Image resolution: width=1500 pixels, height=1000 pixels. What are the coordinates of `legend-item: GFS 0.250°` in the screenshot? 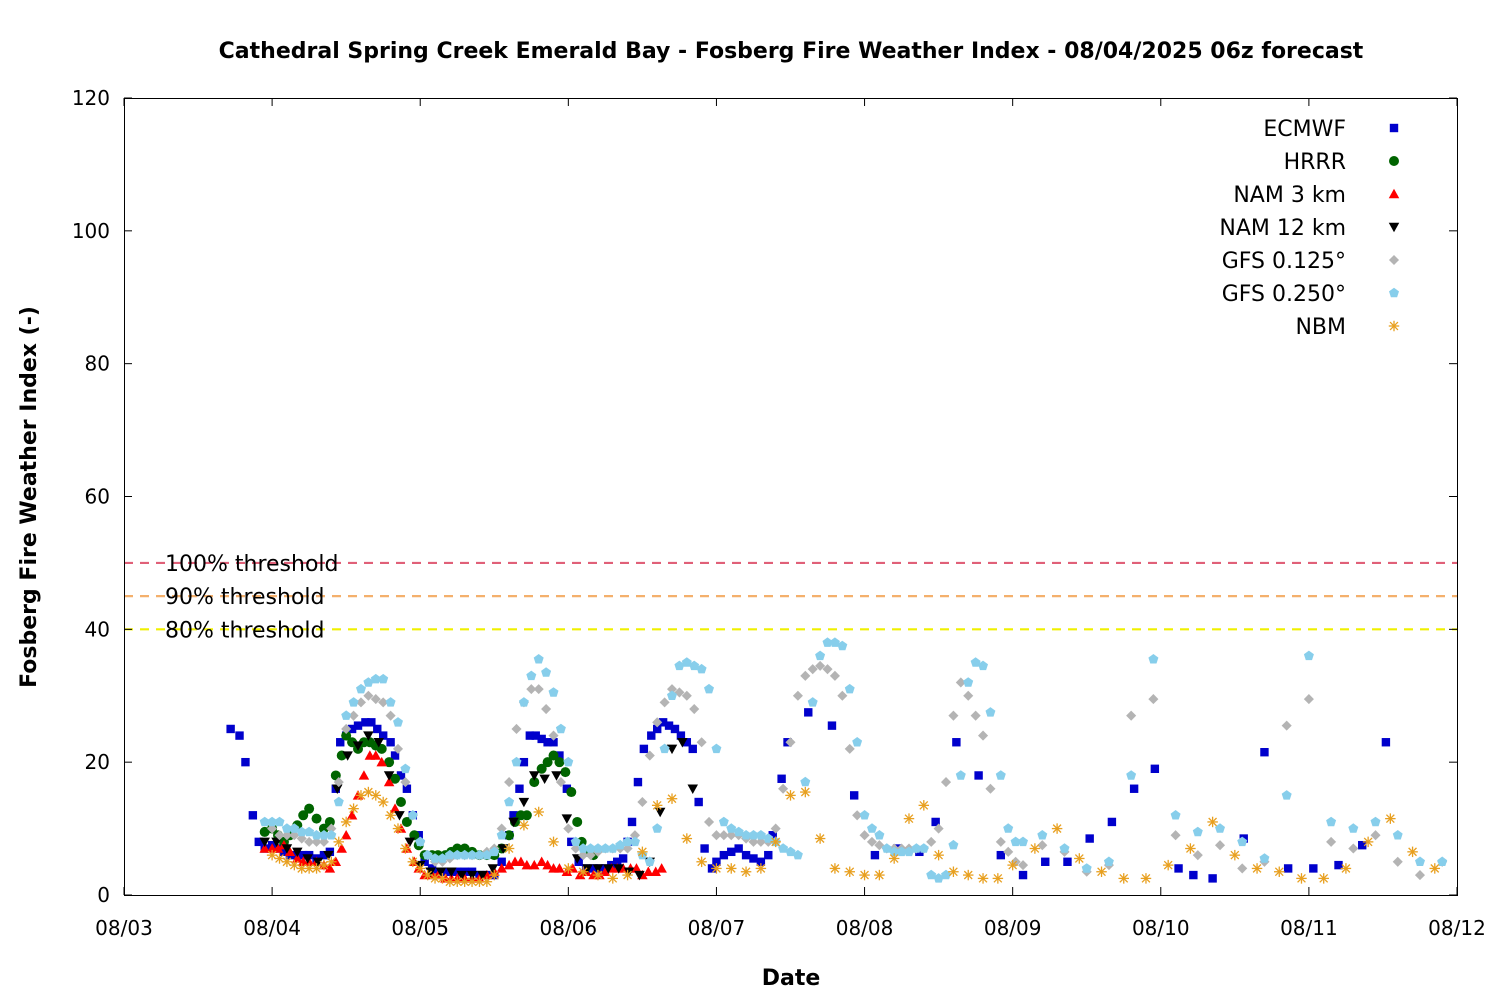 It's located at (1310, 294).